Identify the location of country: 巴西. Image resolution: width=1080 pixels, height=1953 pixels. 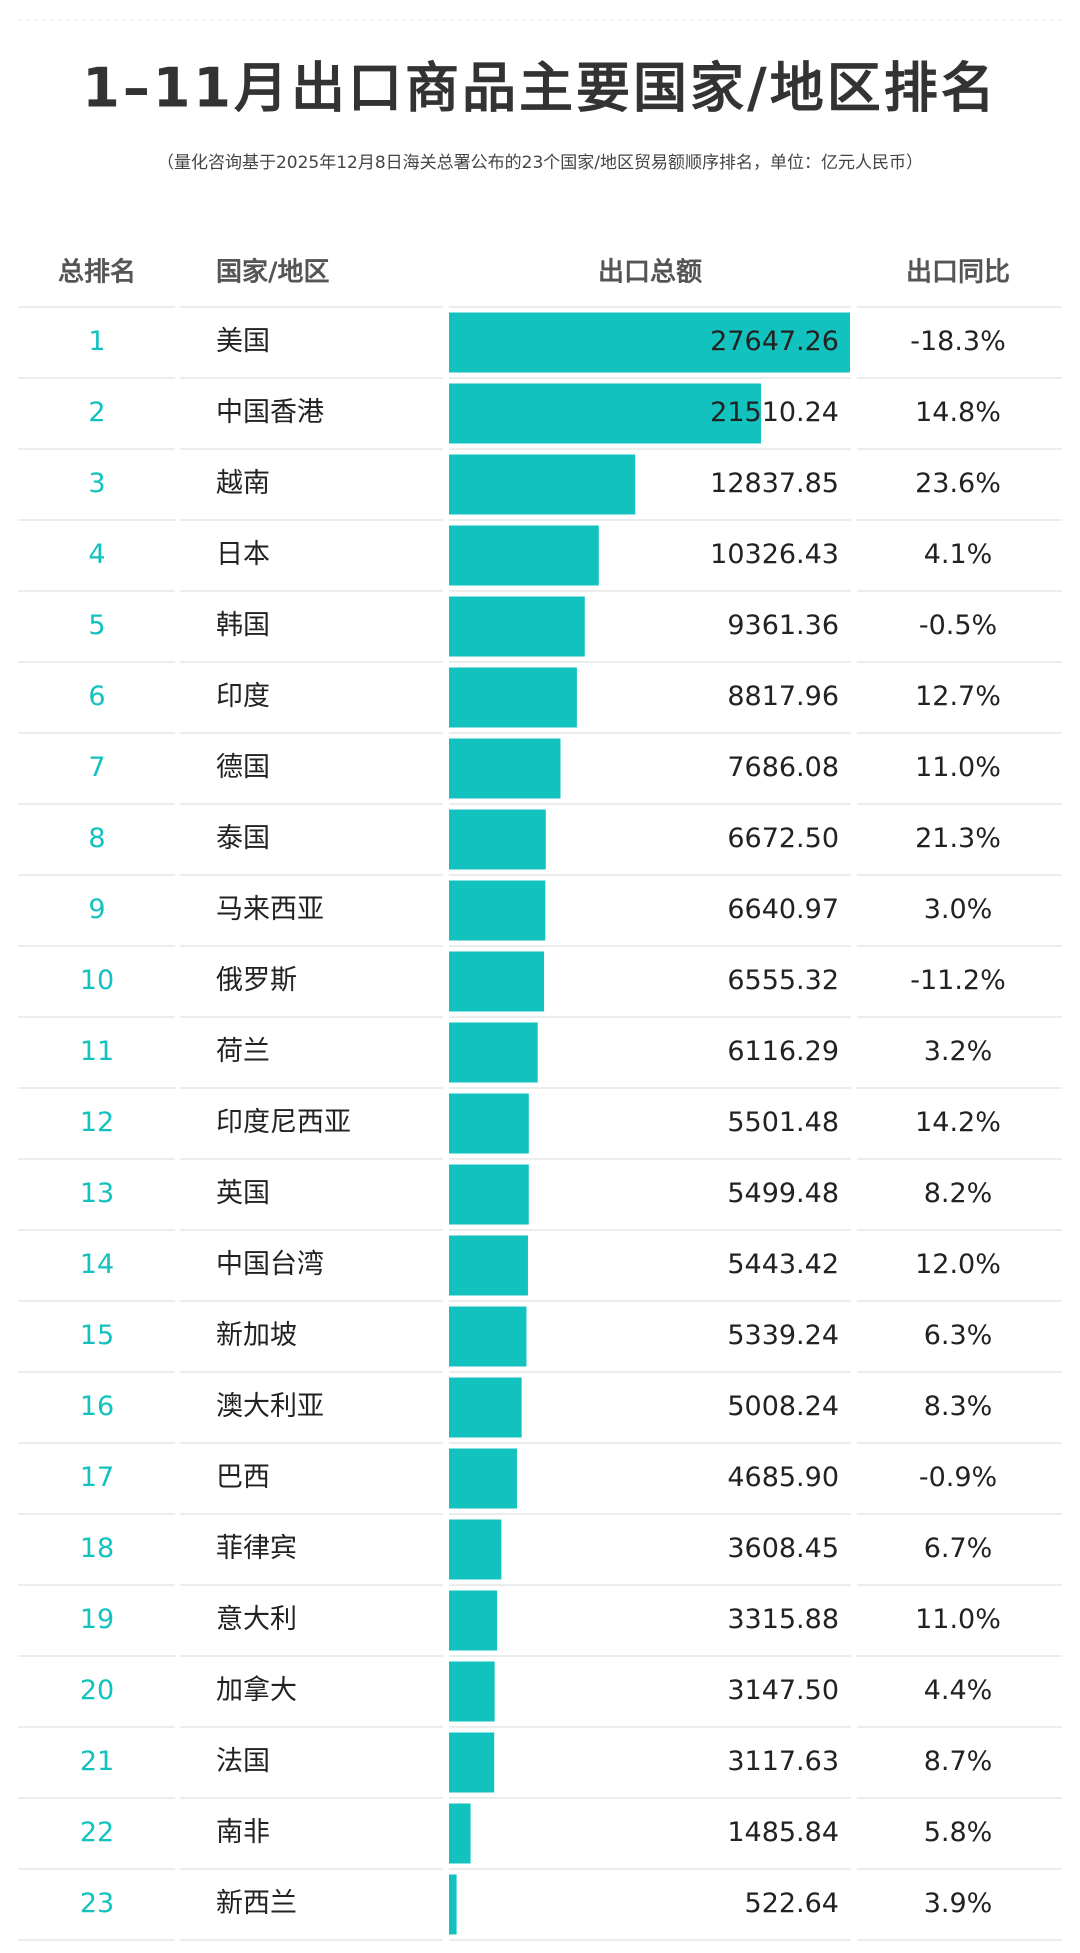
(243, 1477).